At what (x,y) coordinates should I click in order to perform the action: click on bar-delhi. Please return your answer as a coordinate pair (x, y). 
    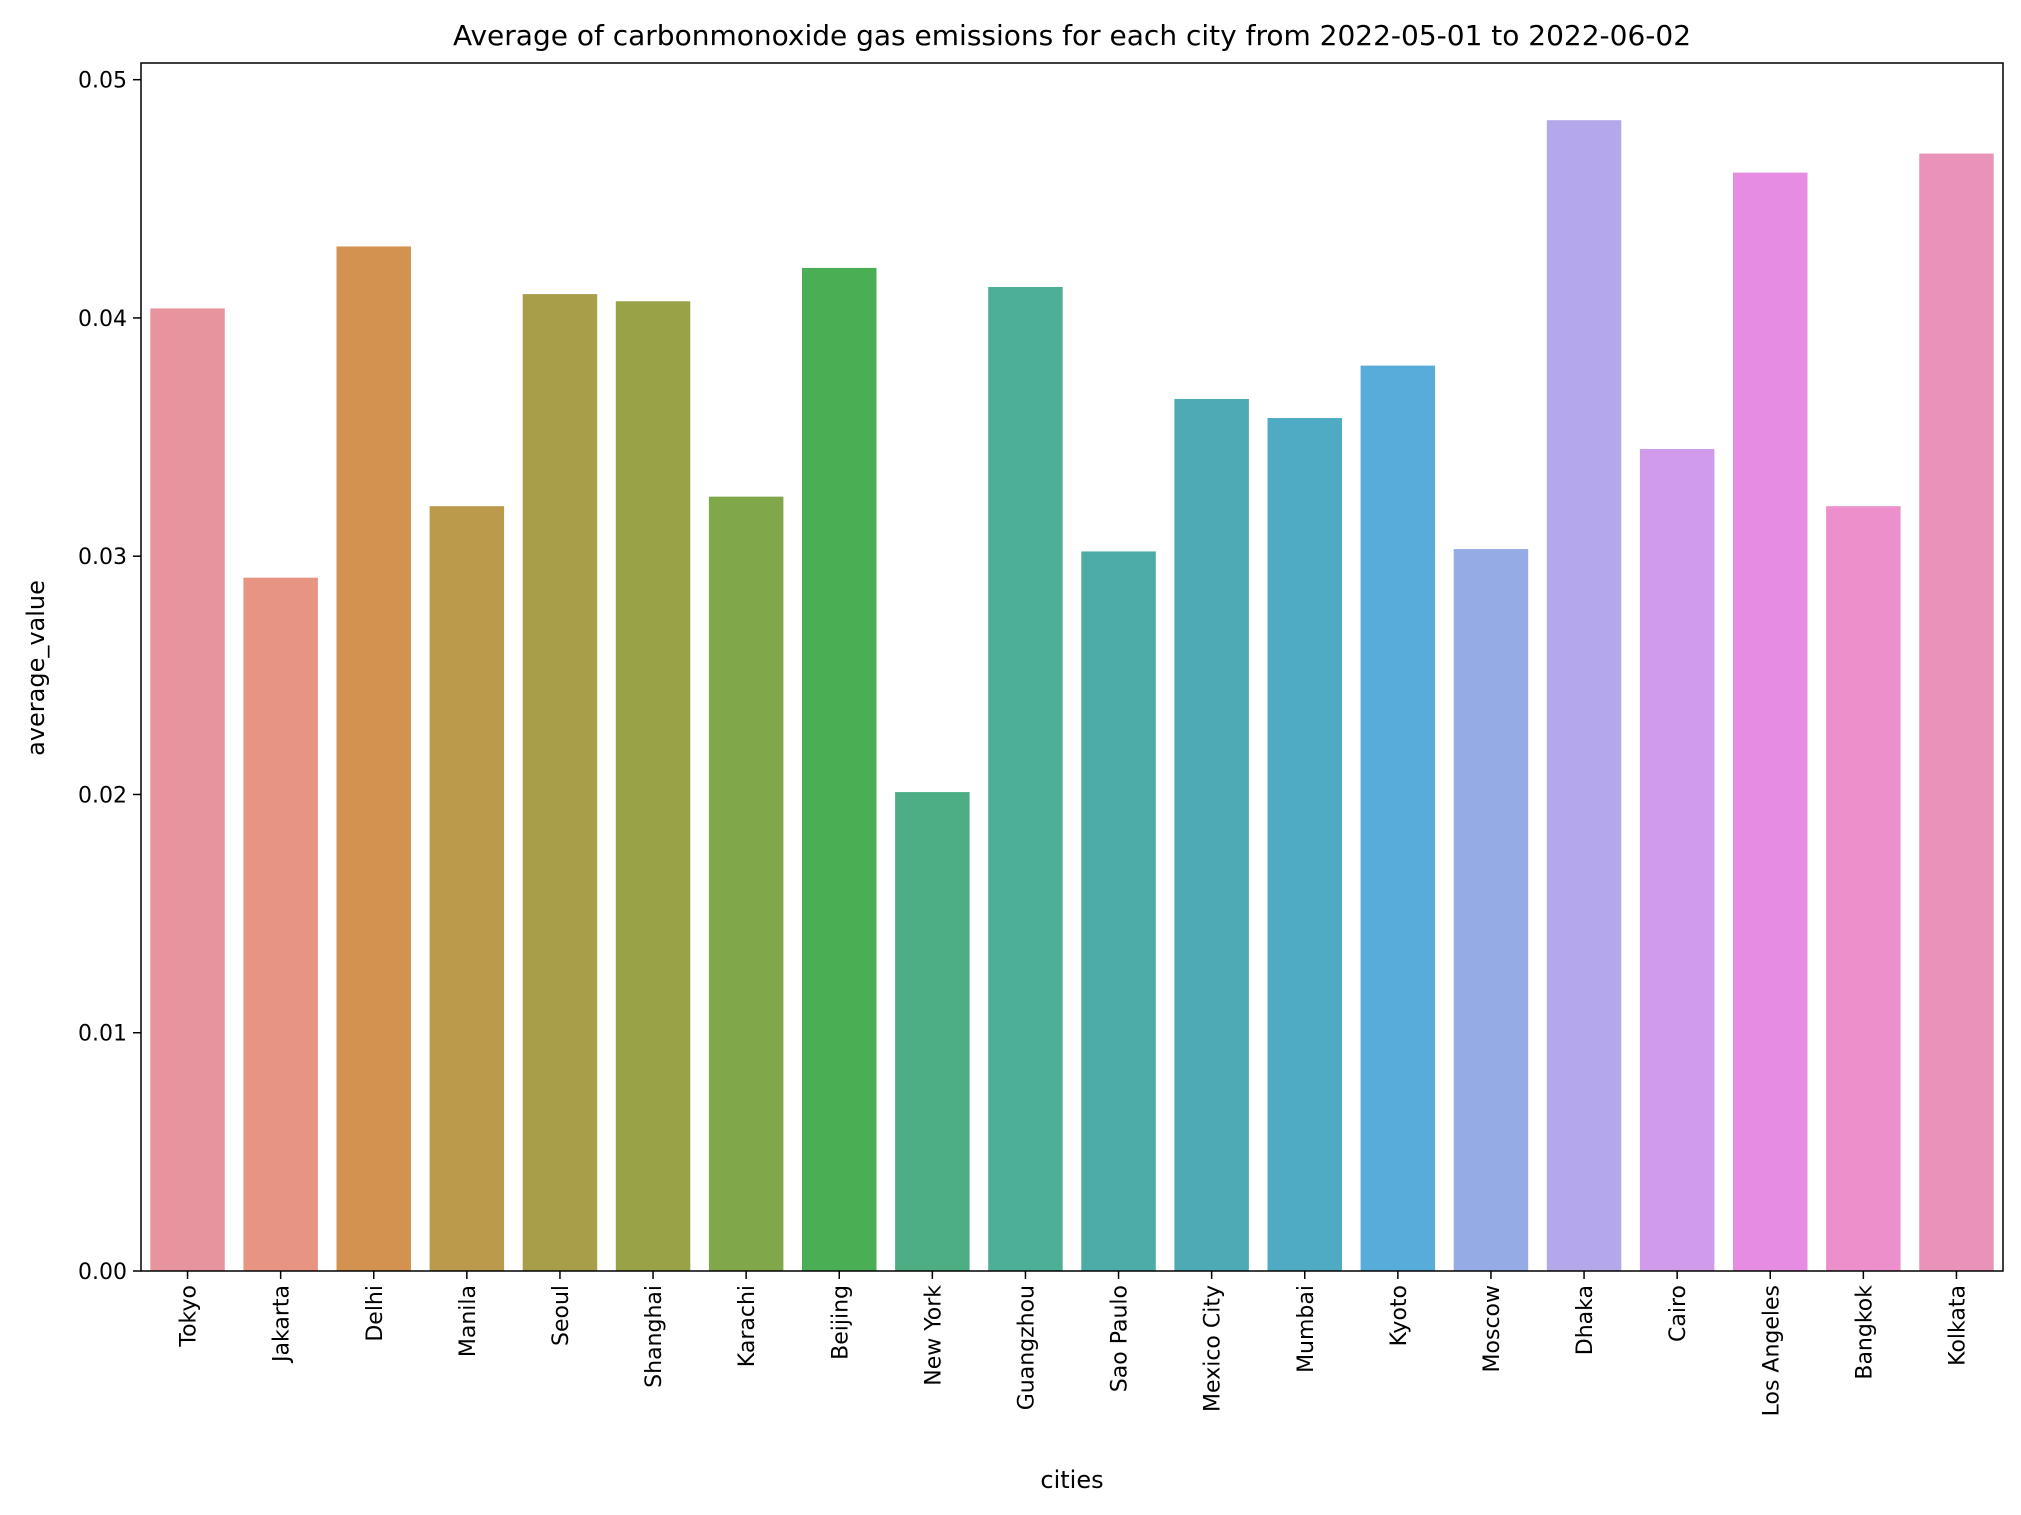
    Looking at the image, I should click on (373, 759).